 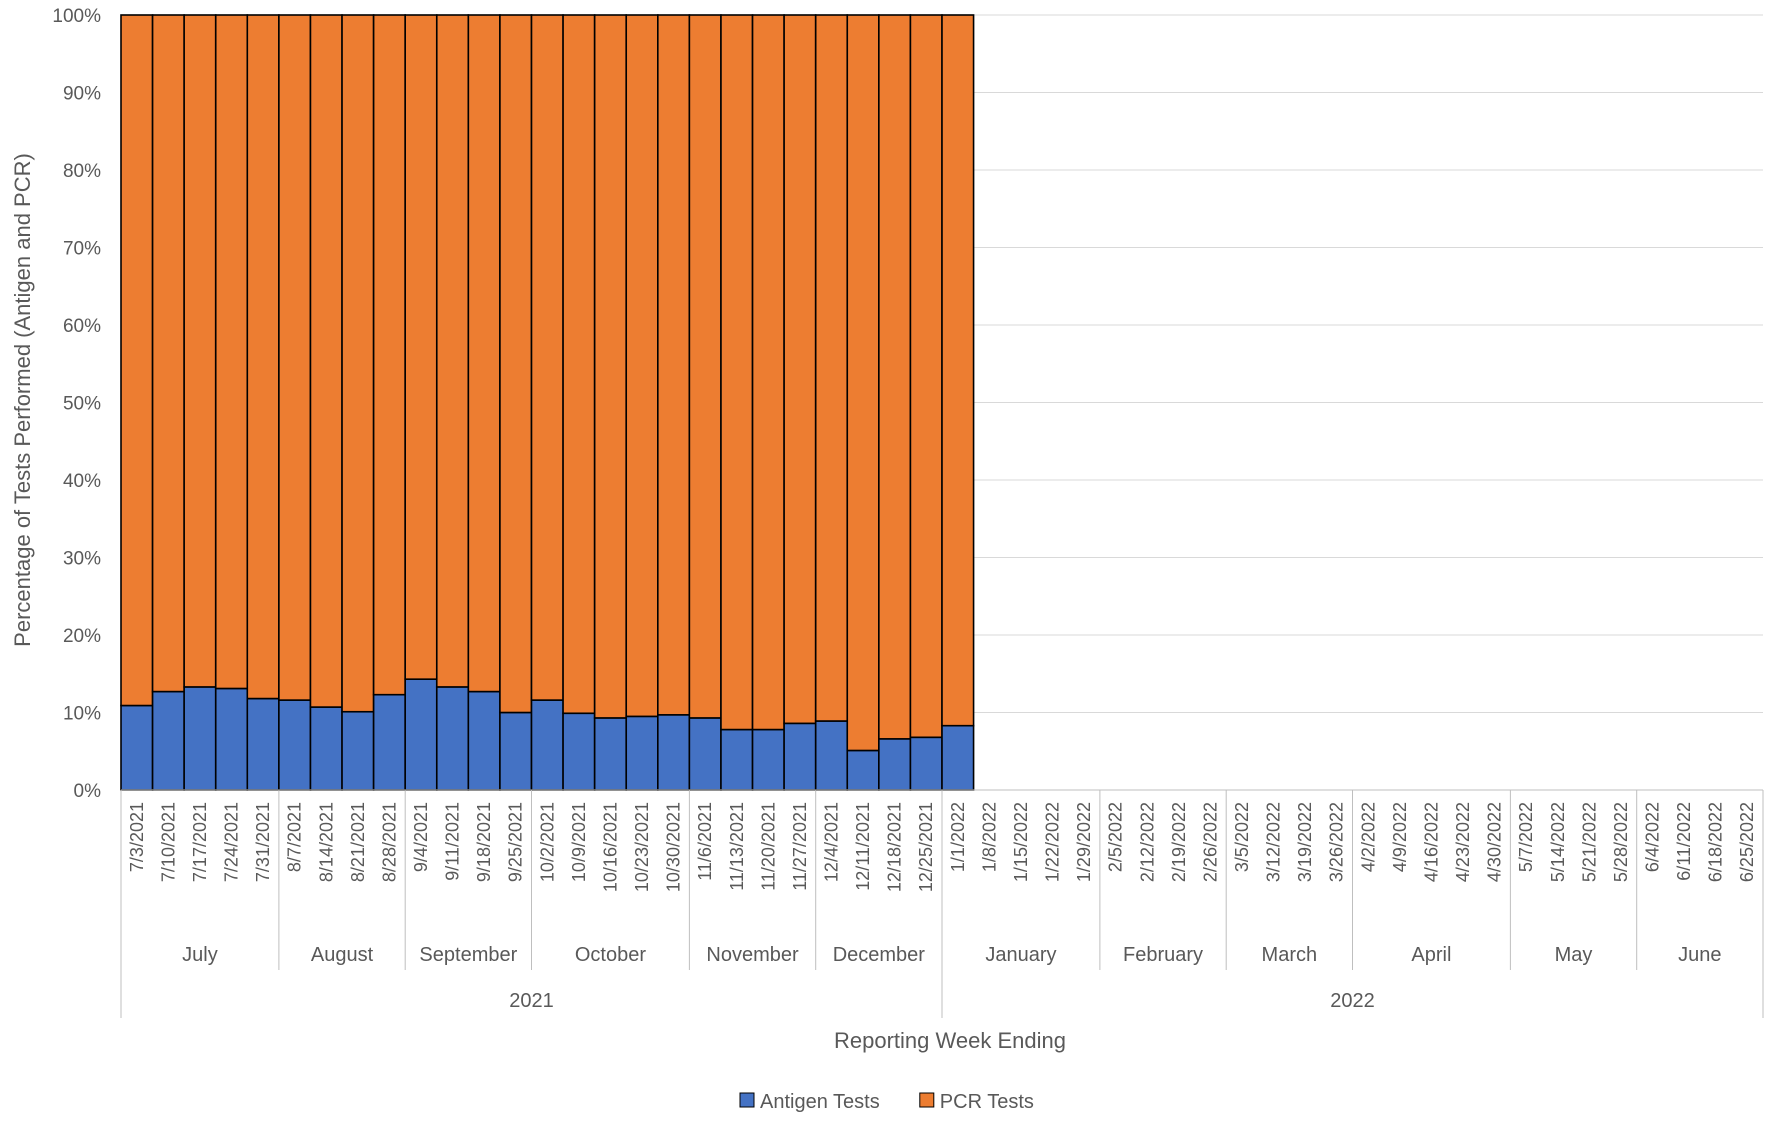 I want to click on x-tick-label: 9/25/2021, so click(x=516, y=842).